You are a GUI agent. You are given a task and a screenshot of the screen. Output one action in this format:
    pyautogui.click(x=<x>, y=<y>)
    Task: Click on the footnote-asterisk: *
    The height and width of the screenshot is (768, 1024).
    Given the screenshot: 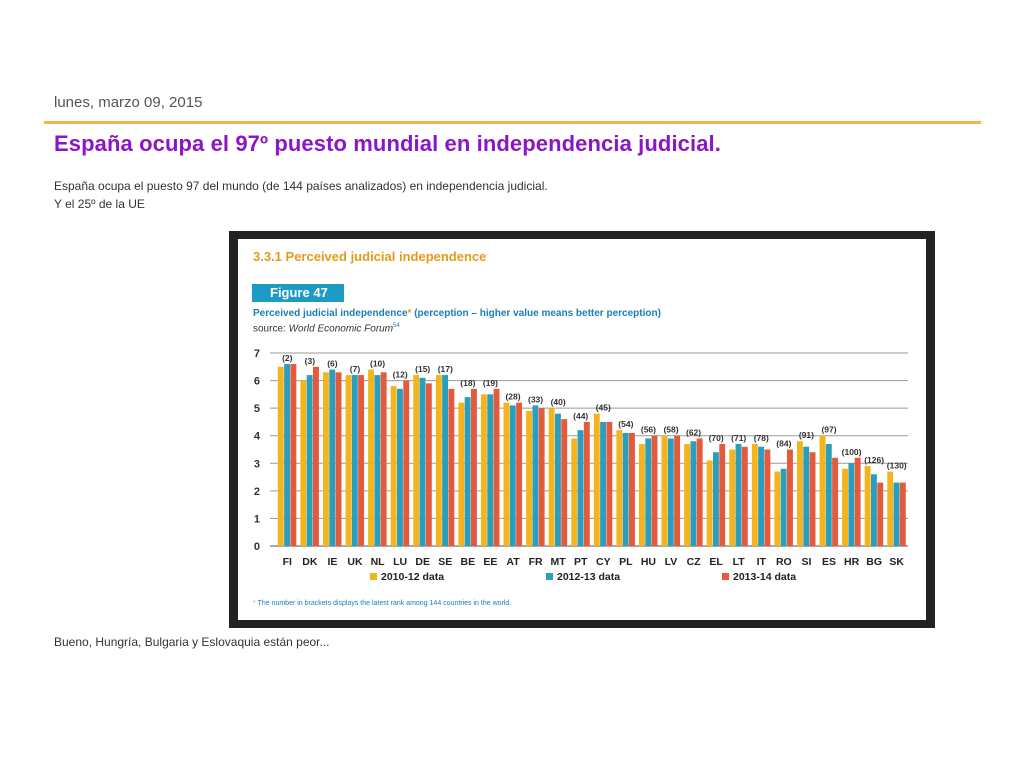 What is the action you would take?
    pyautogui.click(x=254, y=603)
    